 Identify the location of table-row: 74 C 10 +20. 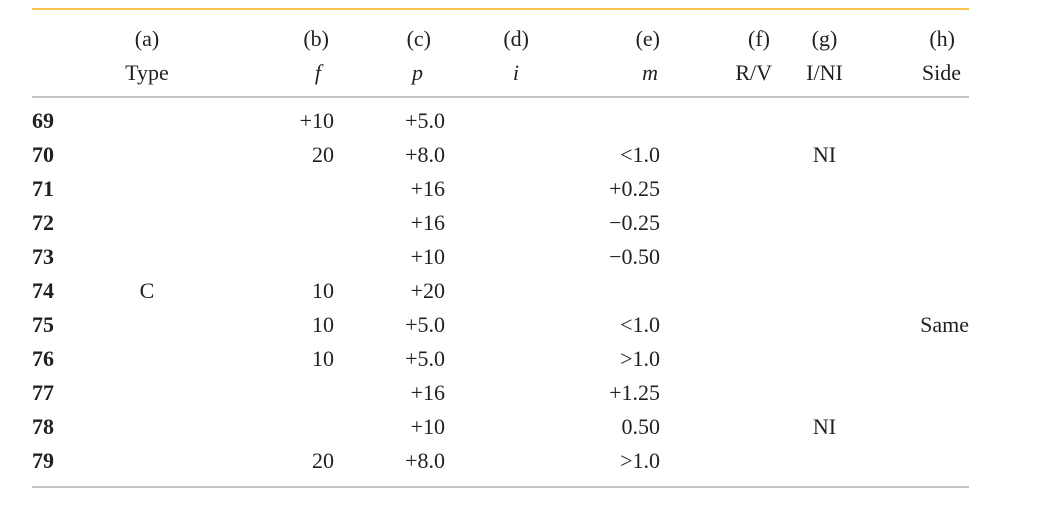
(500, 291).